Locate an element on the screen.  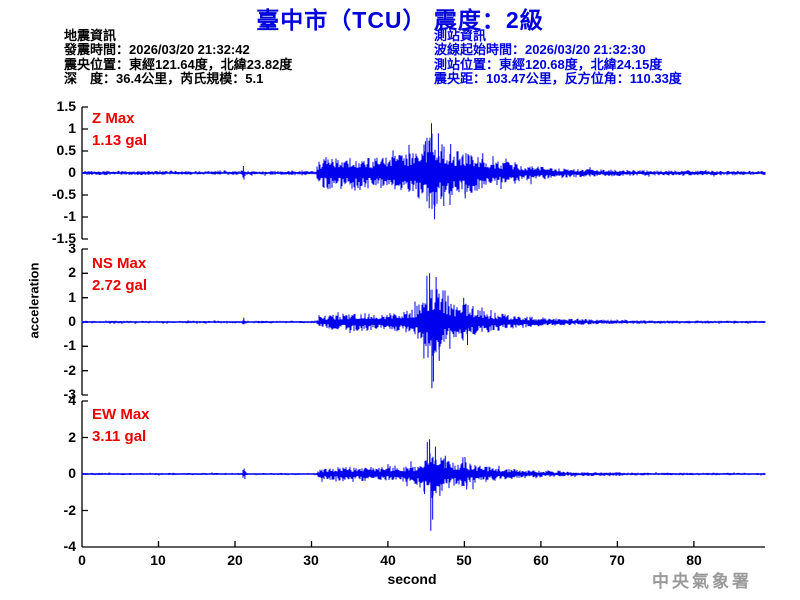
y-tick-label-z: -1 is located at coordinates (69, 216).